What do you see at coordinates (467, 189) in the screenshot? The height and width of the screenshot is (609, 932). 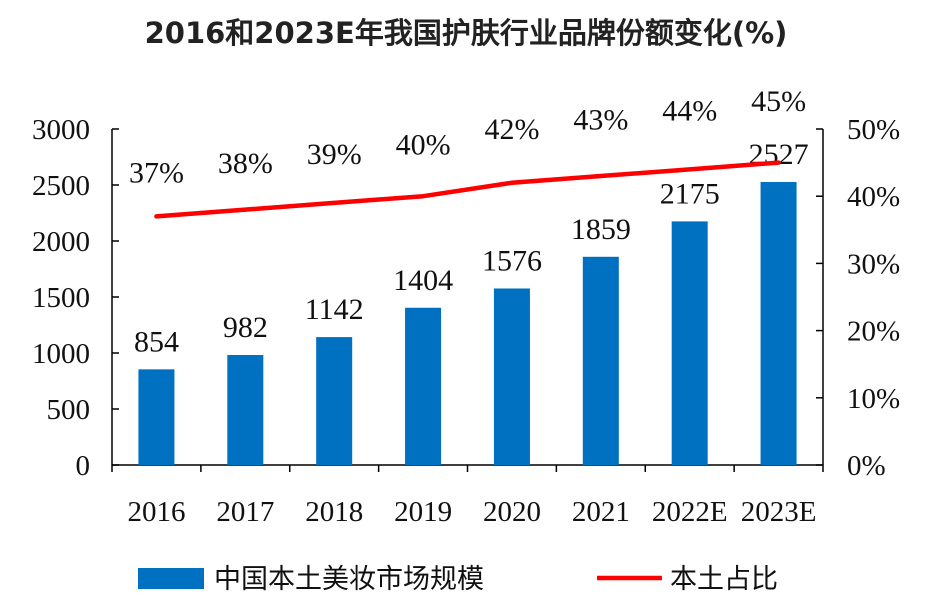 I see `share-line` at bounding box center [467, 189].